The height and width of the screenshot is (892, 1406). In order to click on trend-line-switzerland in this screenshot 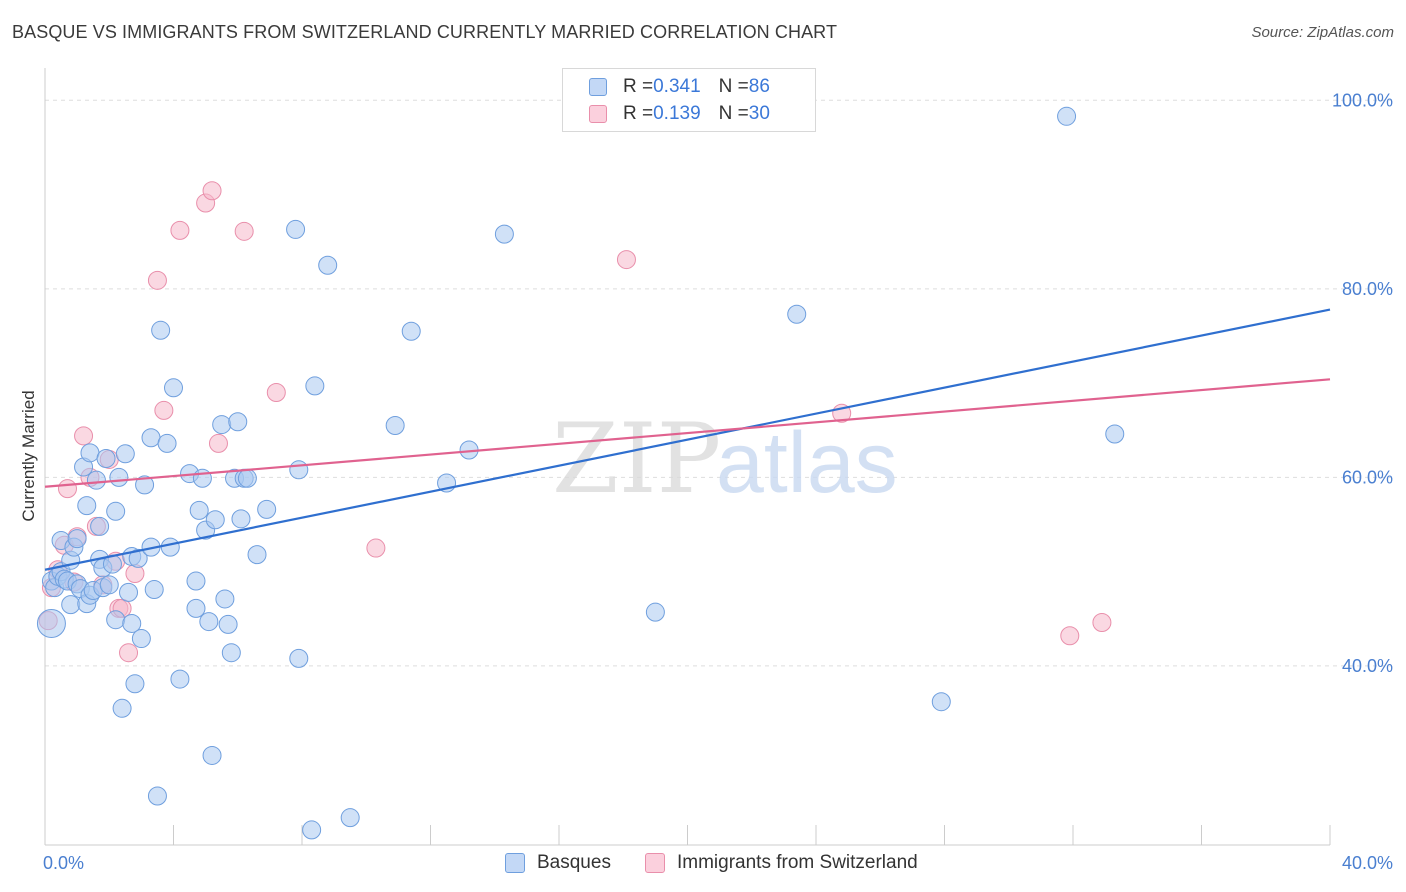, I will do `click(687, 433)`.